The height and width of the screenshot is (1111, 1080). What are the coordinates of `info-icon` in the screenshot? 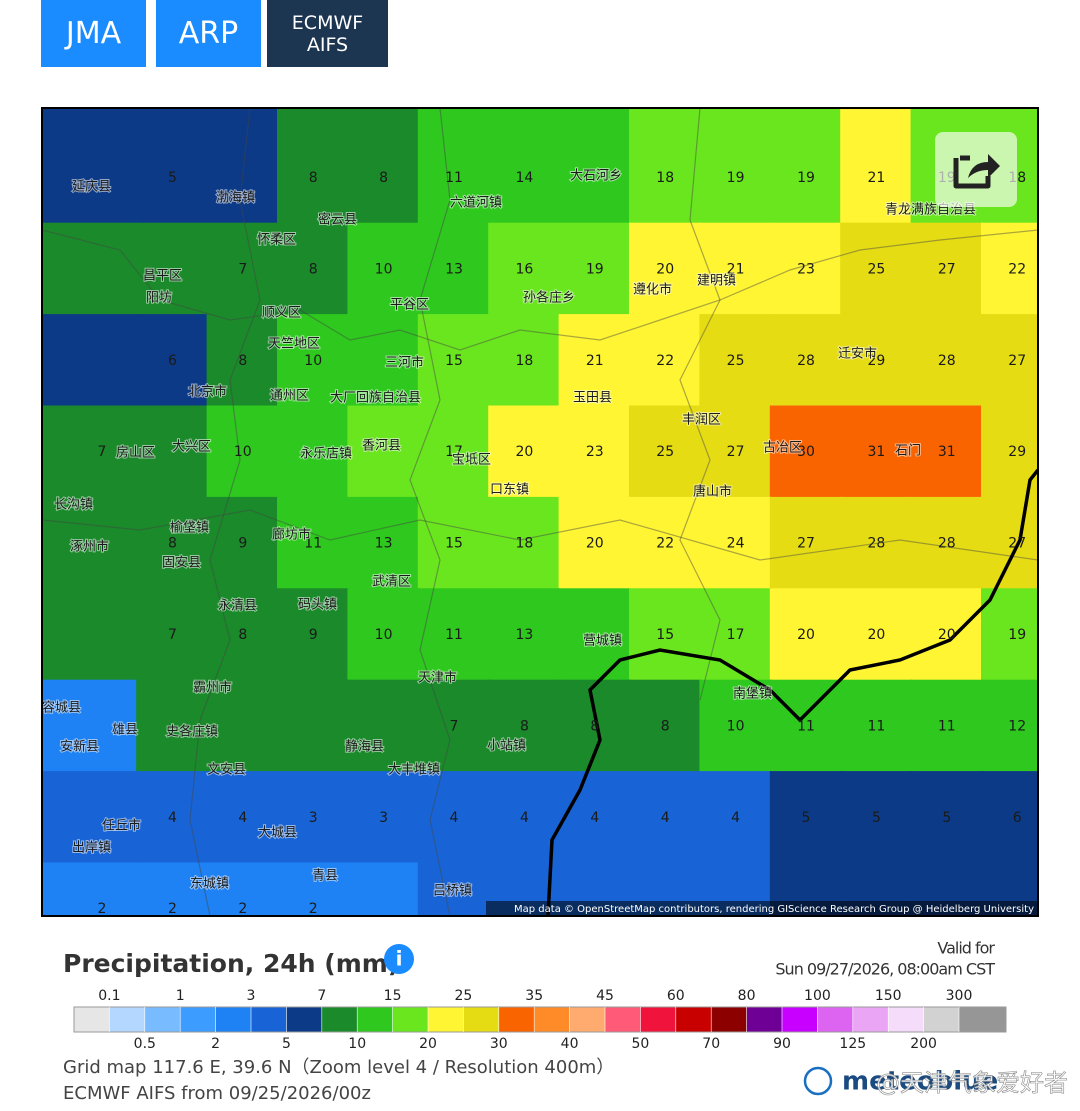 It's located at (399, 959).